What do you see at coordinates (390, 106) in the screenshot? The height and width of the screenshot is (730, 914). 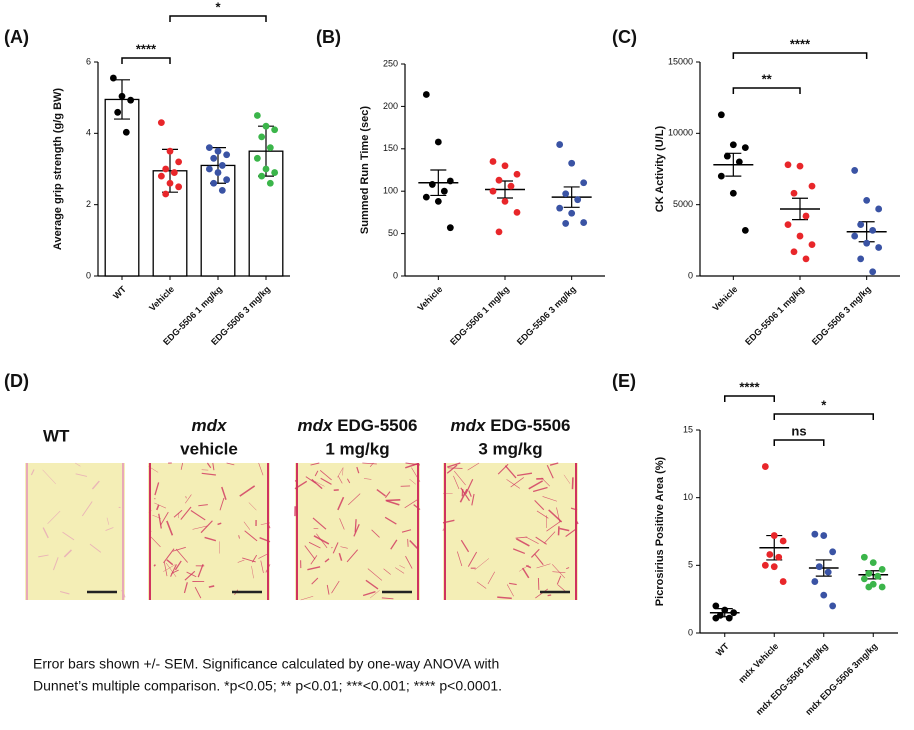 I see `y-tick-label: 200` at bounding box center [390, 106].